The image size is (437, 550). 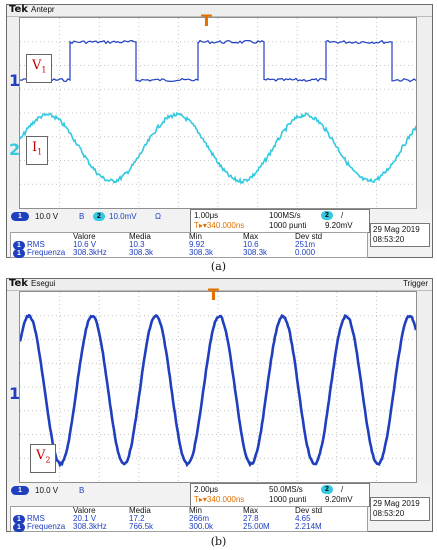 What do you see at coordinates (256, 526) in the screenshot?
I see `table-cell: 25.00M` at bounding box center [256, 526].